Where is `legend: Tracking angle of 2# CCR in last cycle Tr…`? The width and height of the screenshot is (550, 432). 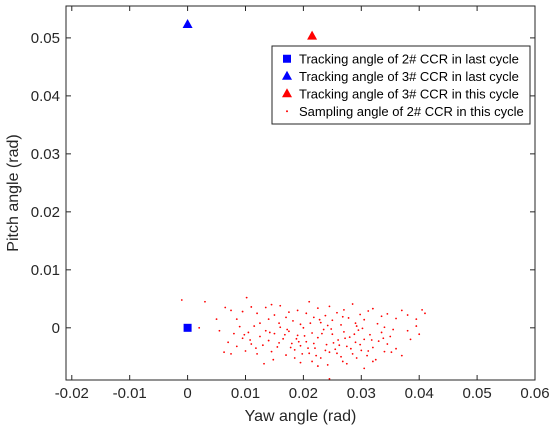 legend: Tracking angle of 2# CCR in last cycle Tr… is located at coordinates (401, 85).